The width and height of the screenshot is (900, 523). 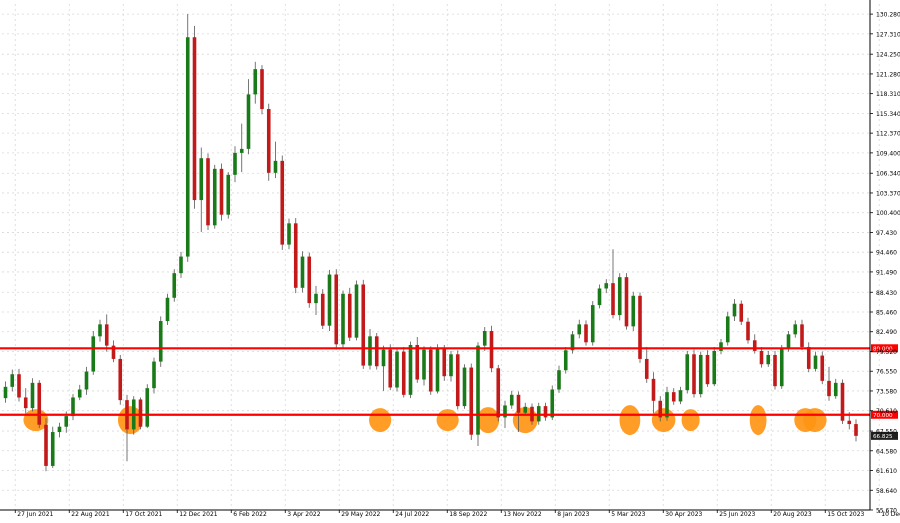 What do you see at coordinates (888, 213) in the screenshot?
I see `y-tick-label: 100.400` at bounding box center [888, 213].